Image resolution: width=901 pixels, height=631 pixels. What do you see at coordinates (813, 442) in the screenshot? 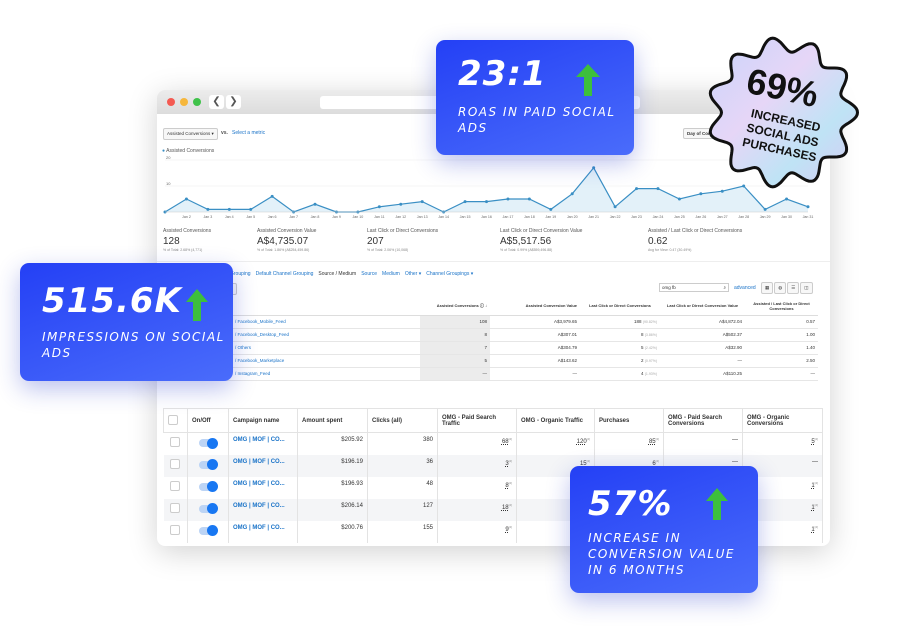
I see `oc-value: 5` at bounding box center [813, 442].